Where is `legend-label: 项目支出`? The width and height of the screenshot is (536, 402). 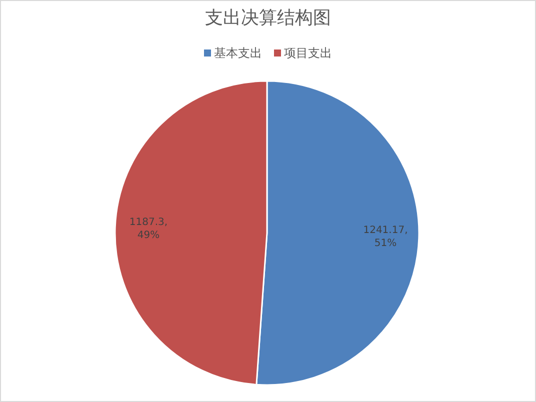 legend-label: 项目支出 is located at coordinates (308, 53).